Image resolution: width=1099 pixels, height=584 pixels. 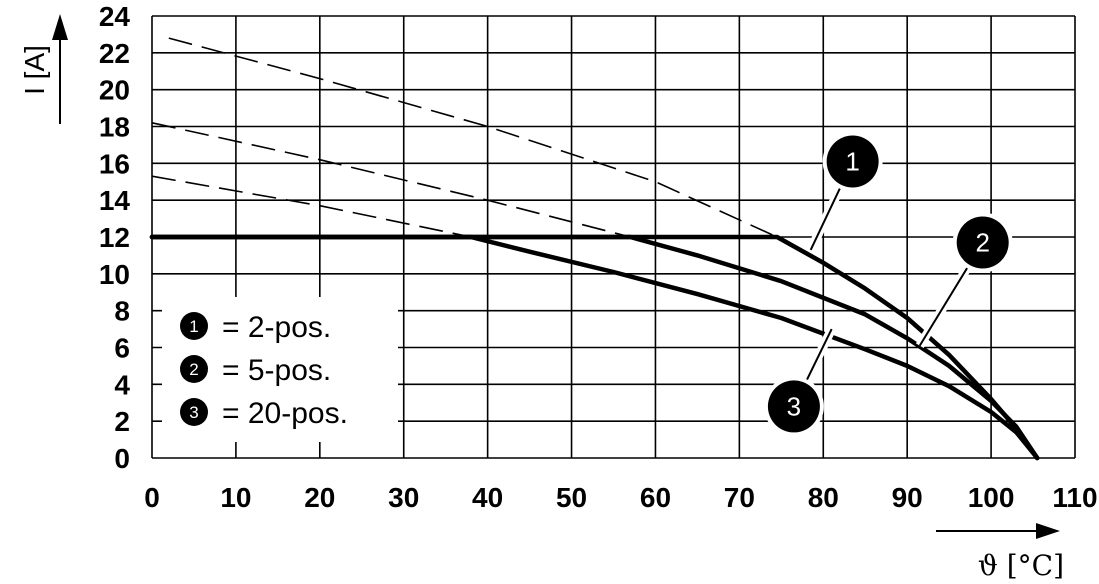 What do you see at coordinates (122, 384) in the screenshot?
I see `y-tick-label: 4` at bounding box center [122, 384].